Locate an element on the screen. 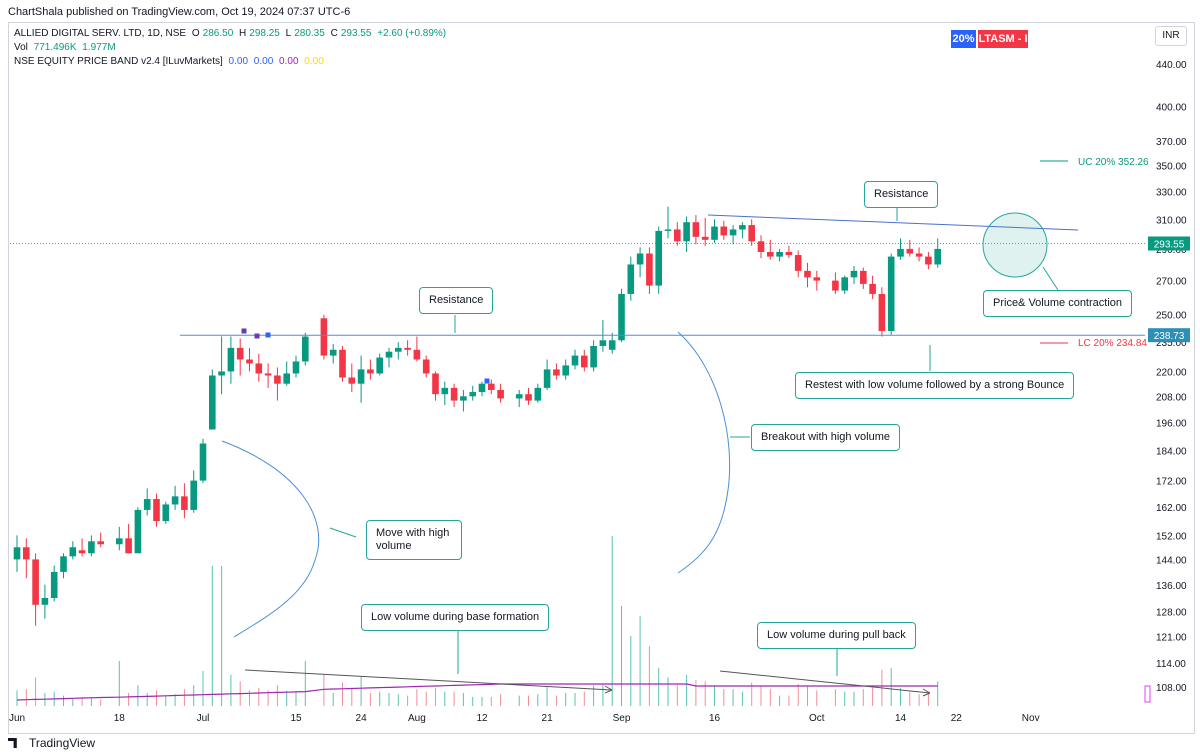 The width and height of the screenshot is (1200, 755). x-tick-label: 12 is located at coordinates (482, 718).